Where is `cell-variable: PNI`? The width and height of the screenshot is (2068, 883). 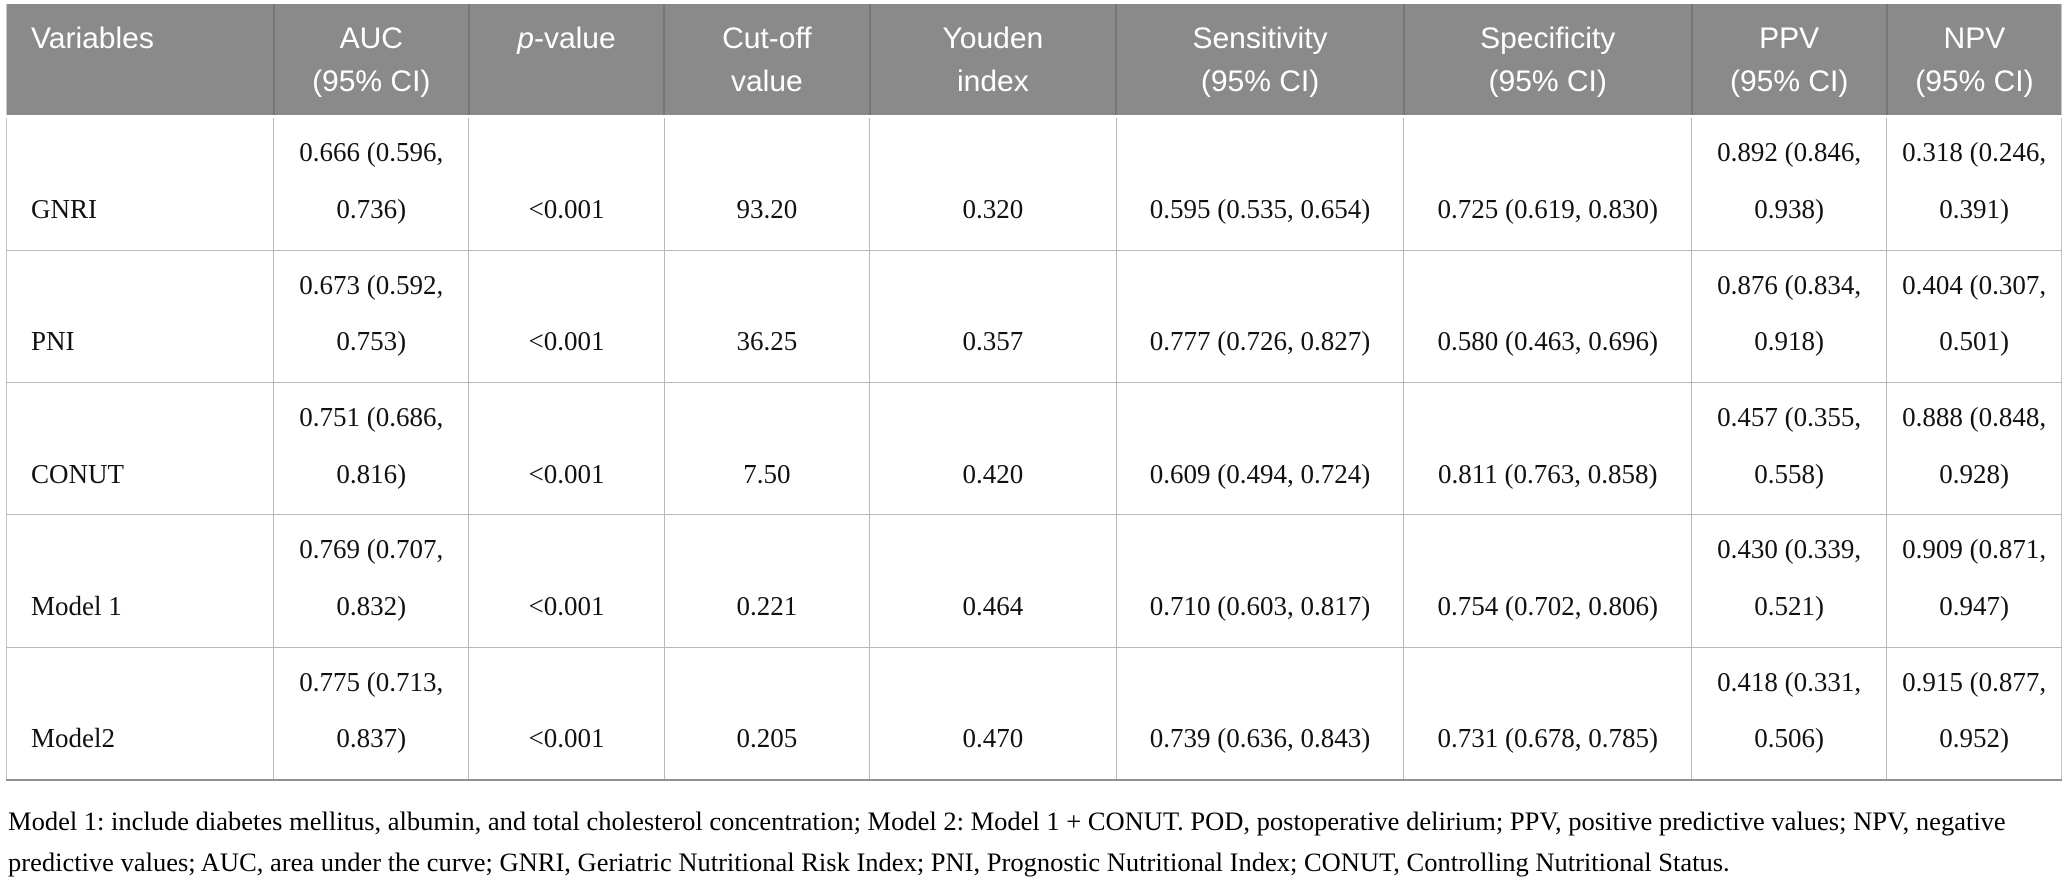 cell-variable: PNI is located at coordinates (140, 316).